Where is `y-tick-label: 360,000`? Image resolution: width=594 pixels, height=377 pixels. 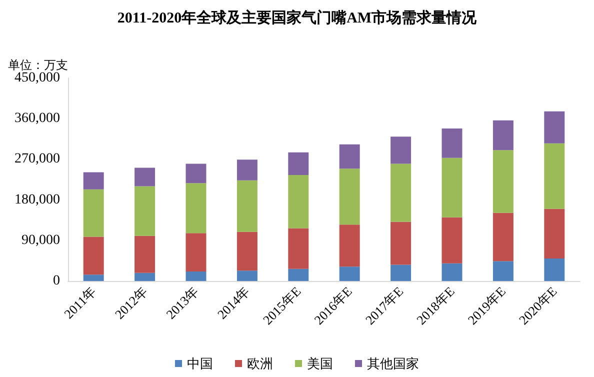
y-tick-label: 360,000 is located at coordinates (37, 118).